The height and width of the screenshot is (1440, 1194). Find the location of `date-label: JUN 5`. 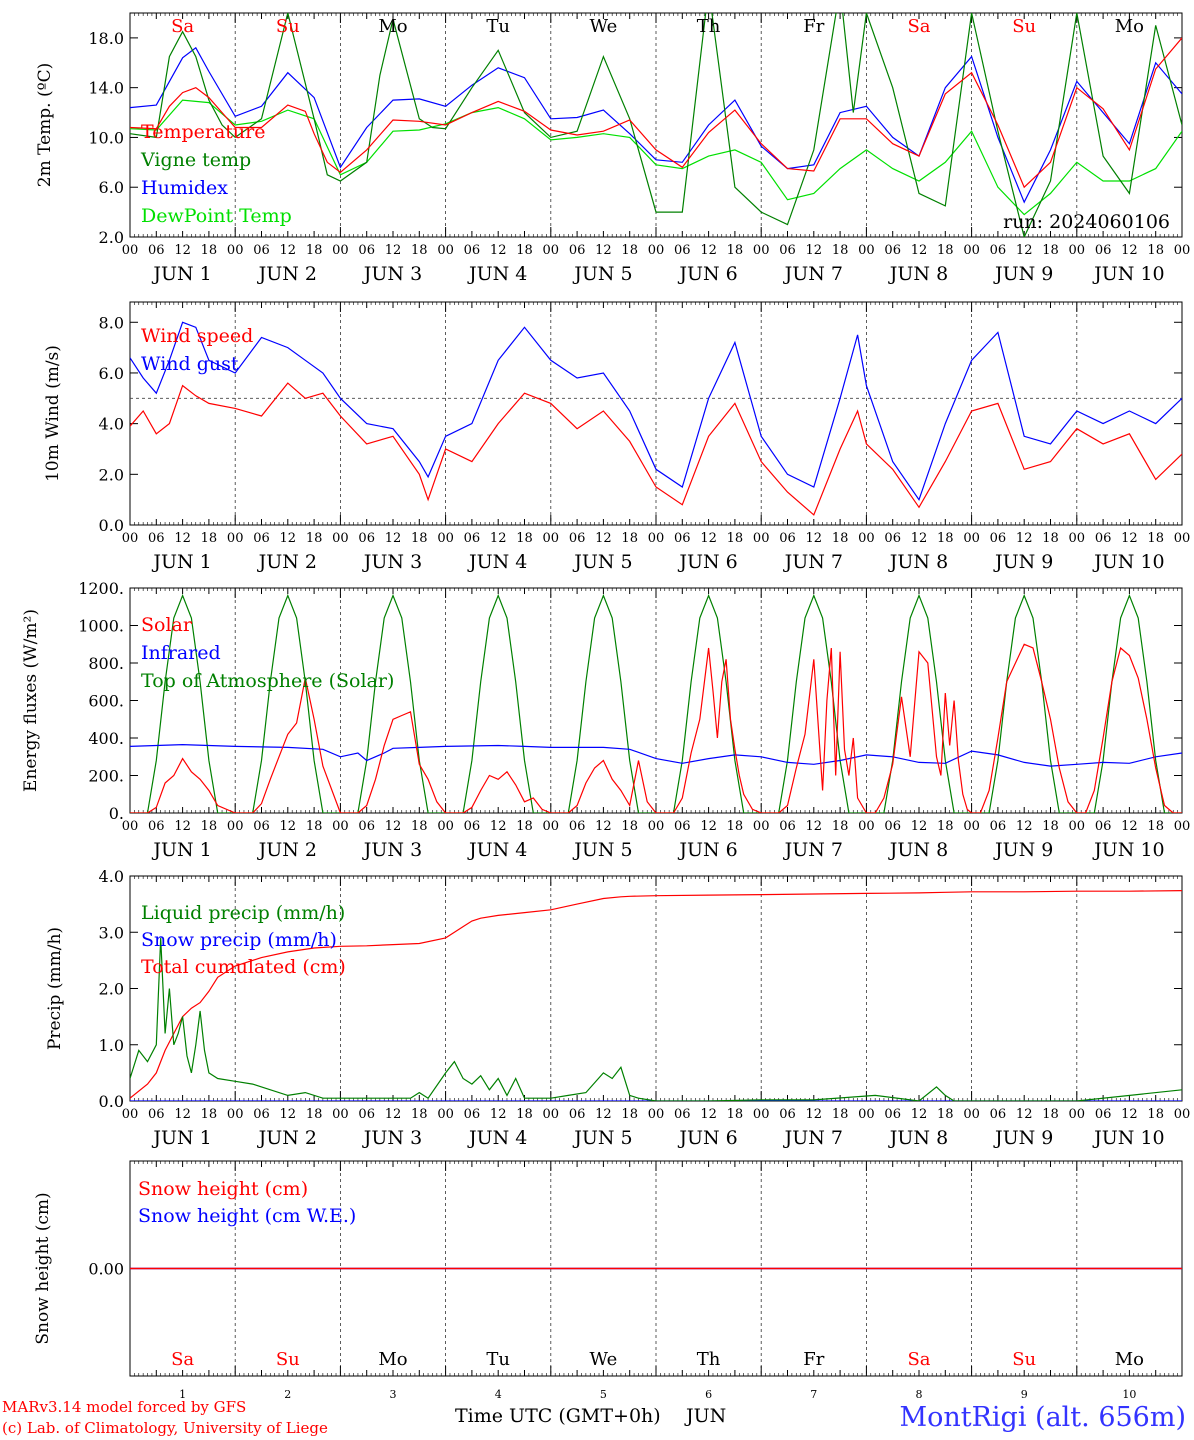

date-label: JUN 5 is located at coordinates (602, 1138).